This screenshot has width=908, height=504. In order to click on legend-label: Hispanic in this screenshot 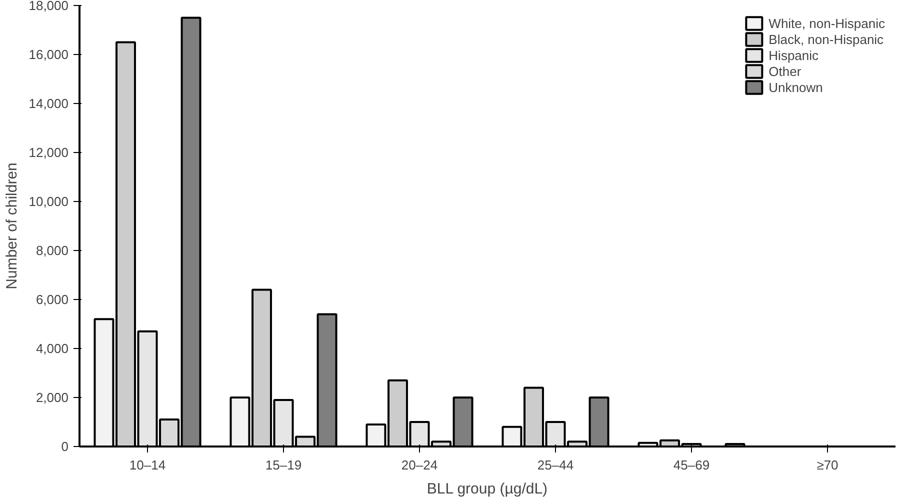, I will do `click(793, 55)`.